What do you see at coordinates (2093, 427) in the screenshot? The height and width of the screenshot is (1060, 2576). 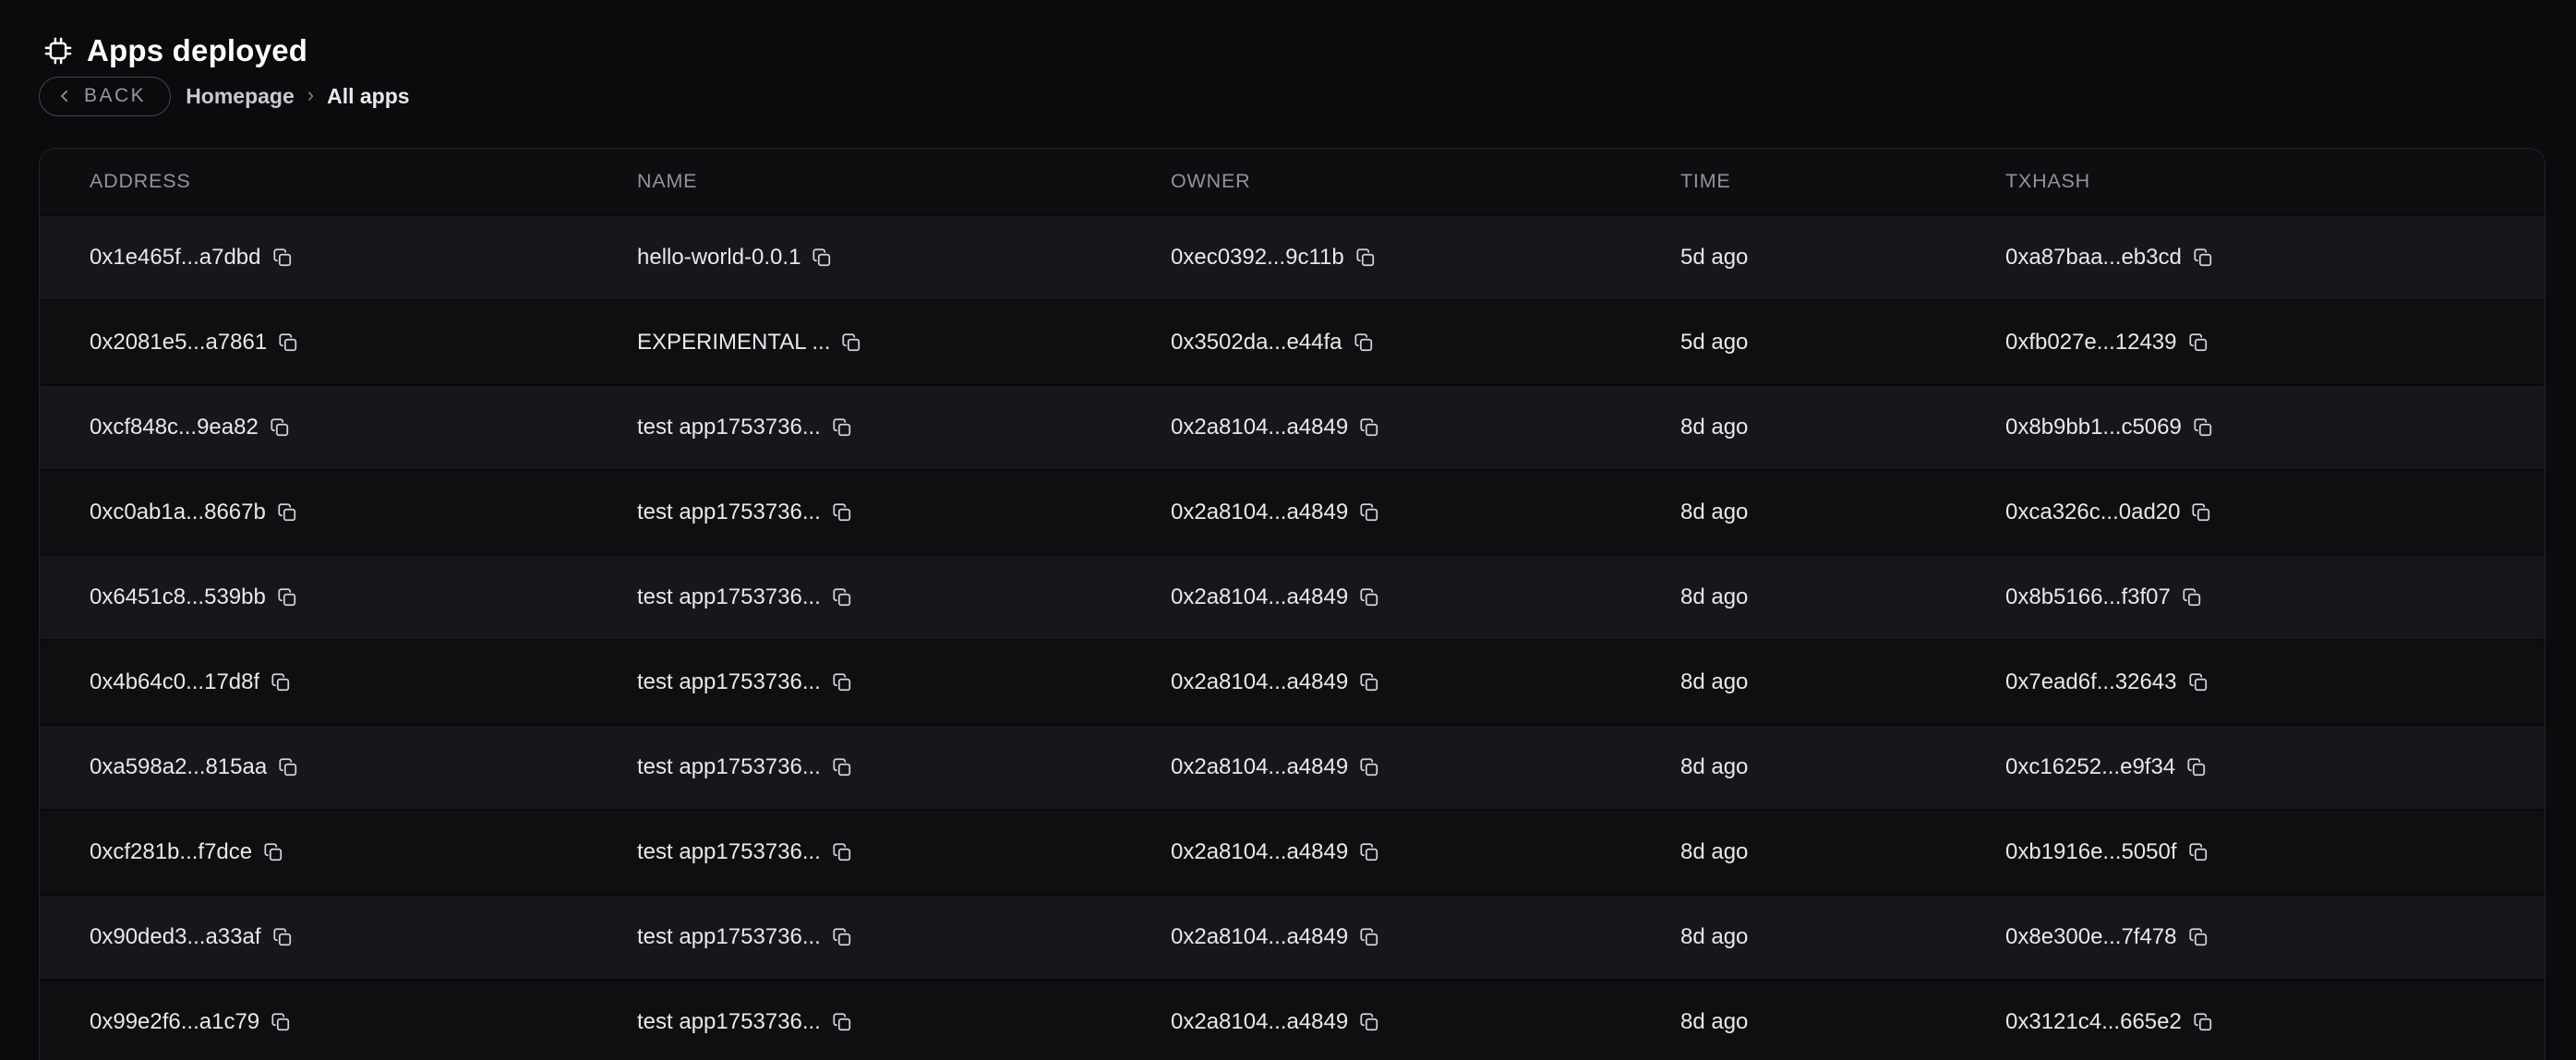 I see `txhash-value: 0x8b9bb1...c5069` at bounding box center [2093, 427].